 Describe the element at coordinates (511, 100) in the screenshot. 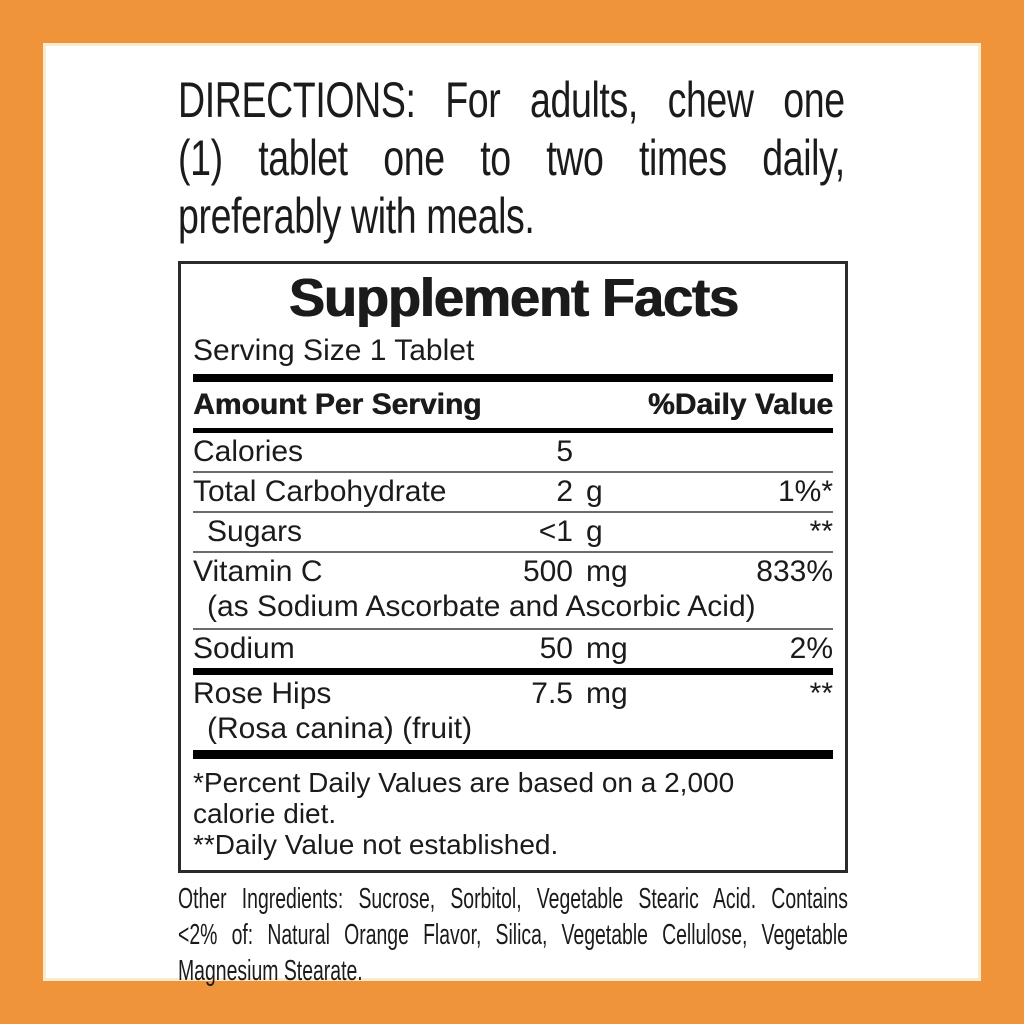

I see `directions-line: DIRECTIONS: For adults, chew one` at that location.